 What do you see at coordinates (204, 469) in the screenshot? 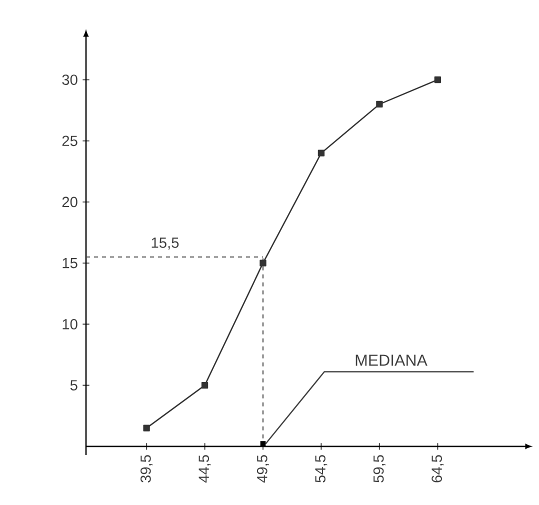
I see `x-tick-label: 44,5` at bounding box center [204, 469].